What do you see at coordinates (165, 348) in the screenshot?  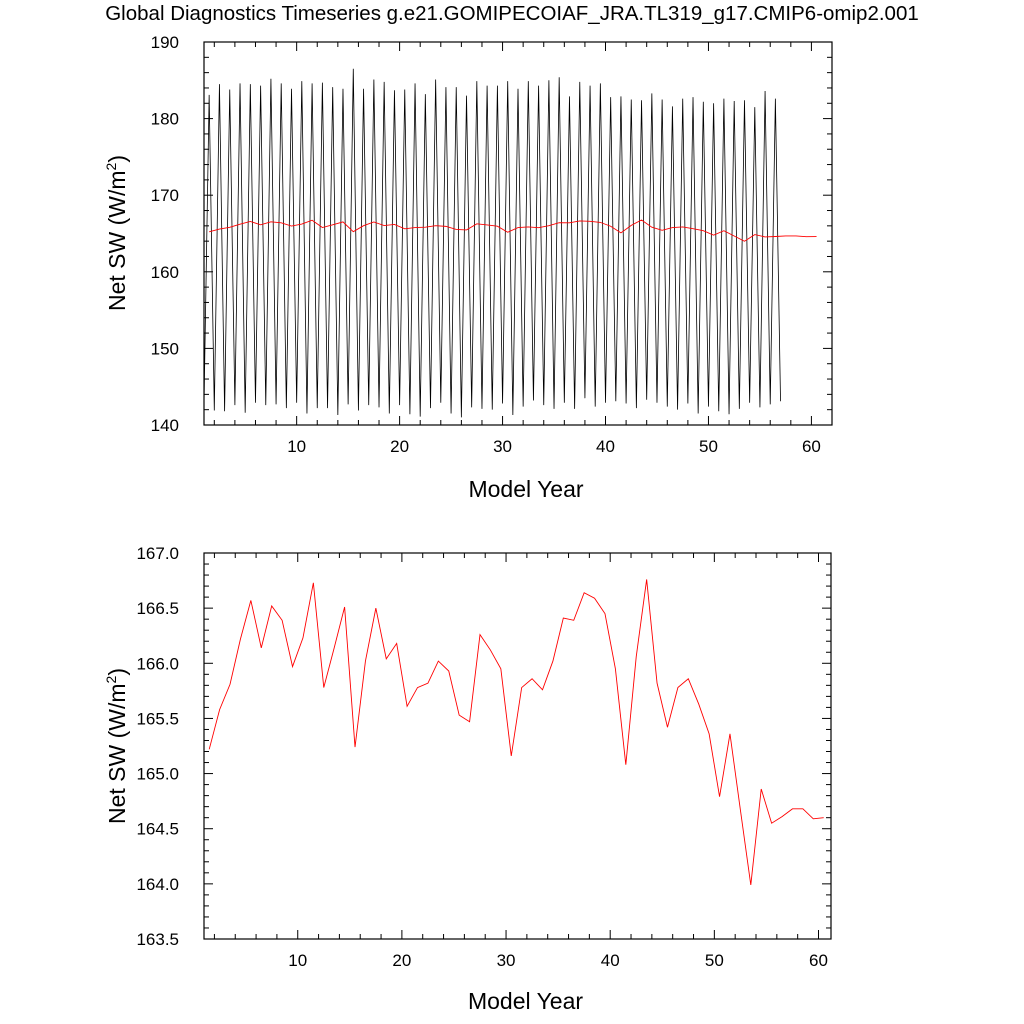 I see `y-tick-label: 150` at bounding box center [165, 348].